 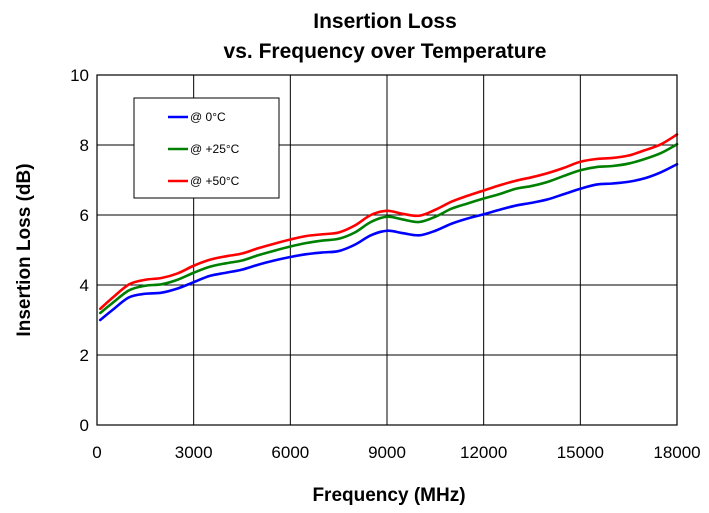 I want to click on legend-box, so click(x=206, y=148).